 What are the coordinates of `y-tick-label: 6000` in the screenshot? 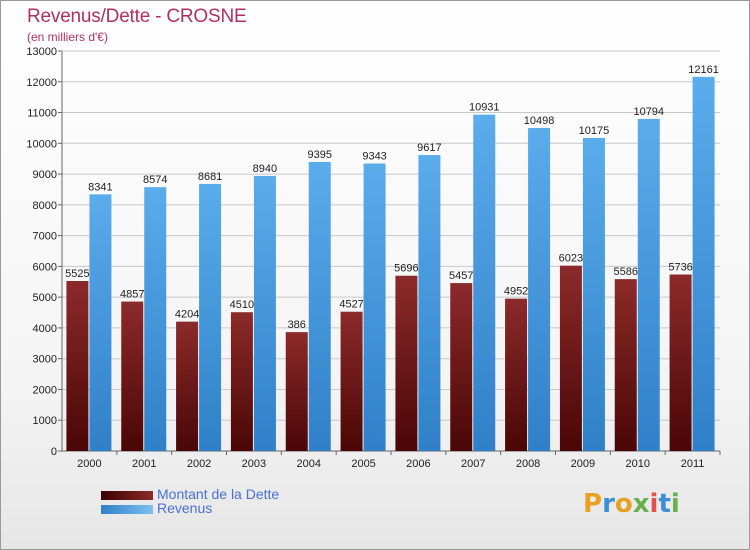 It's located at (45, 267).